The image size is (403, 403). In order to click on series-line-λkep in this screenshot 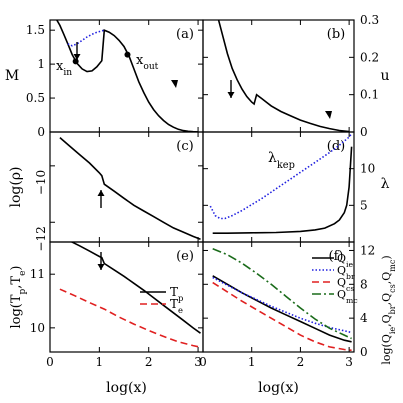, I will do `click(281, 176)`.